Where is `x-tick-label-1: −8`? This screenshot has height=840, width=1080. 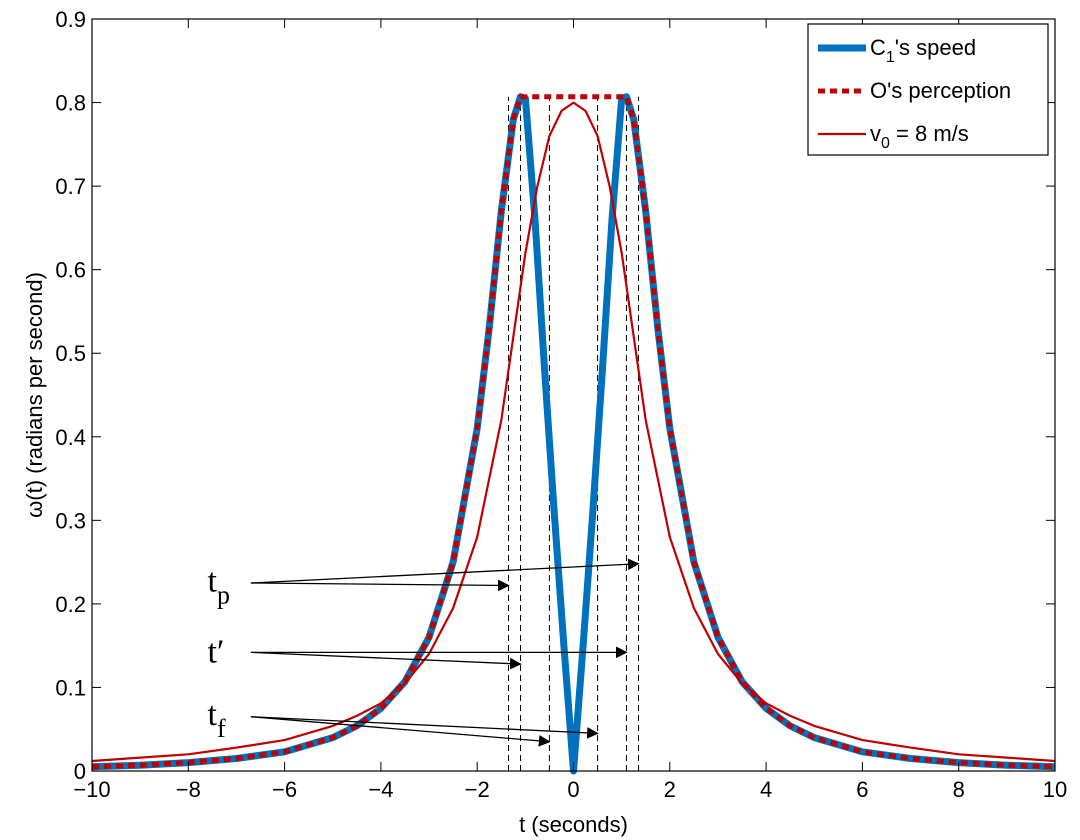
x-tick-label-1: −8 is located at coordinates (188, 789).